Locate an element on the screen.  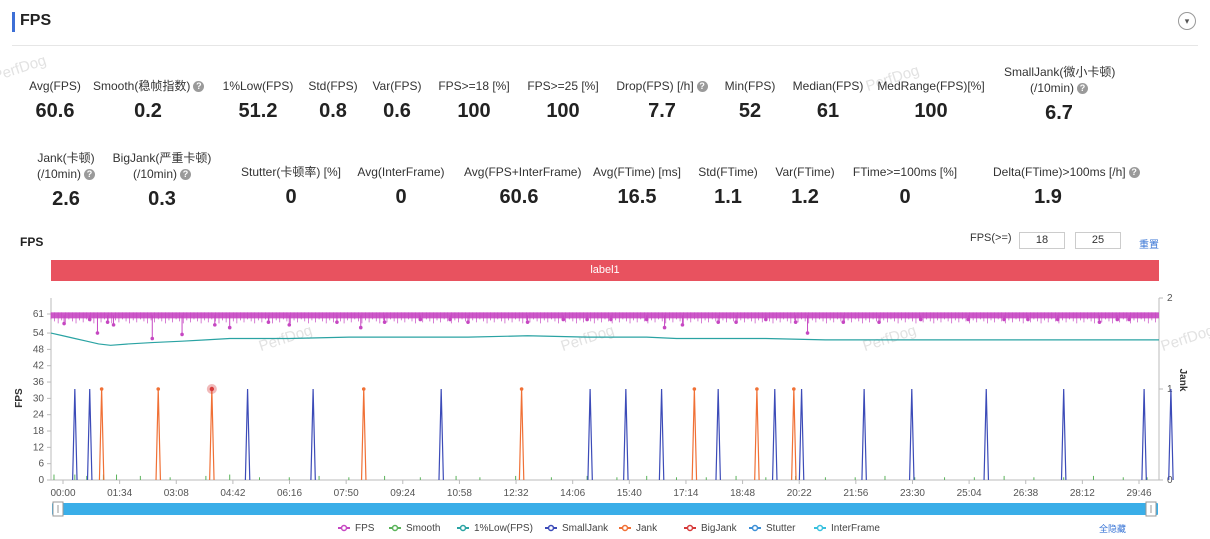
hide-all-toggle: 全隐藏 is located at coordinates (1113, 529).